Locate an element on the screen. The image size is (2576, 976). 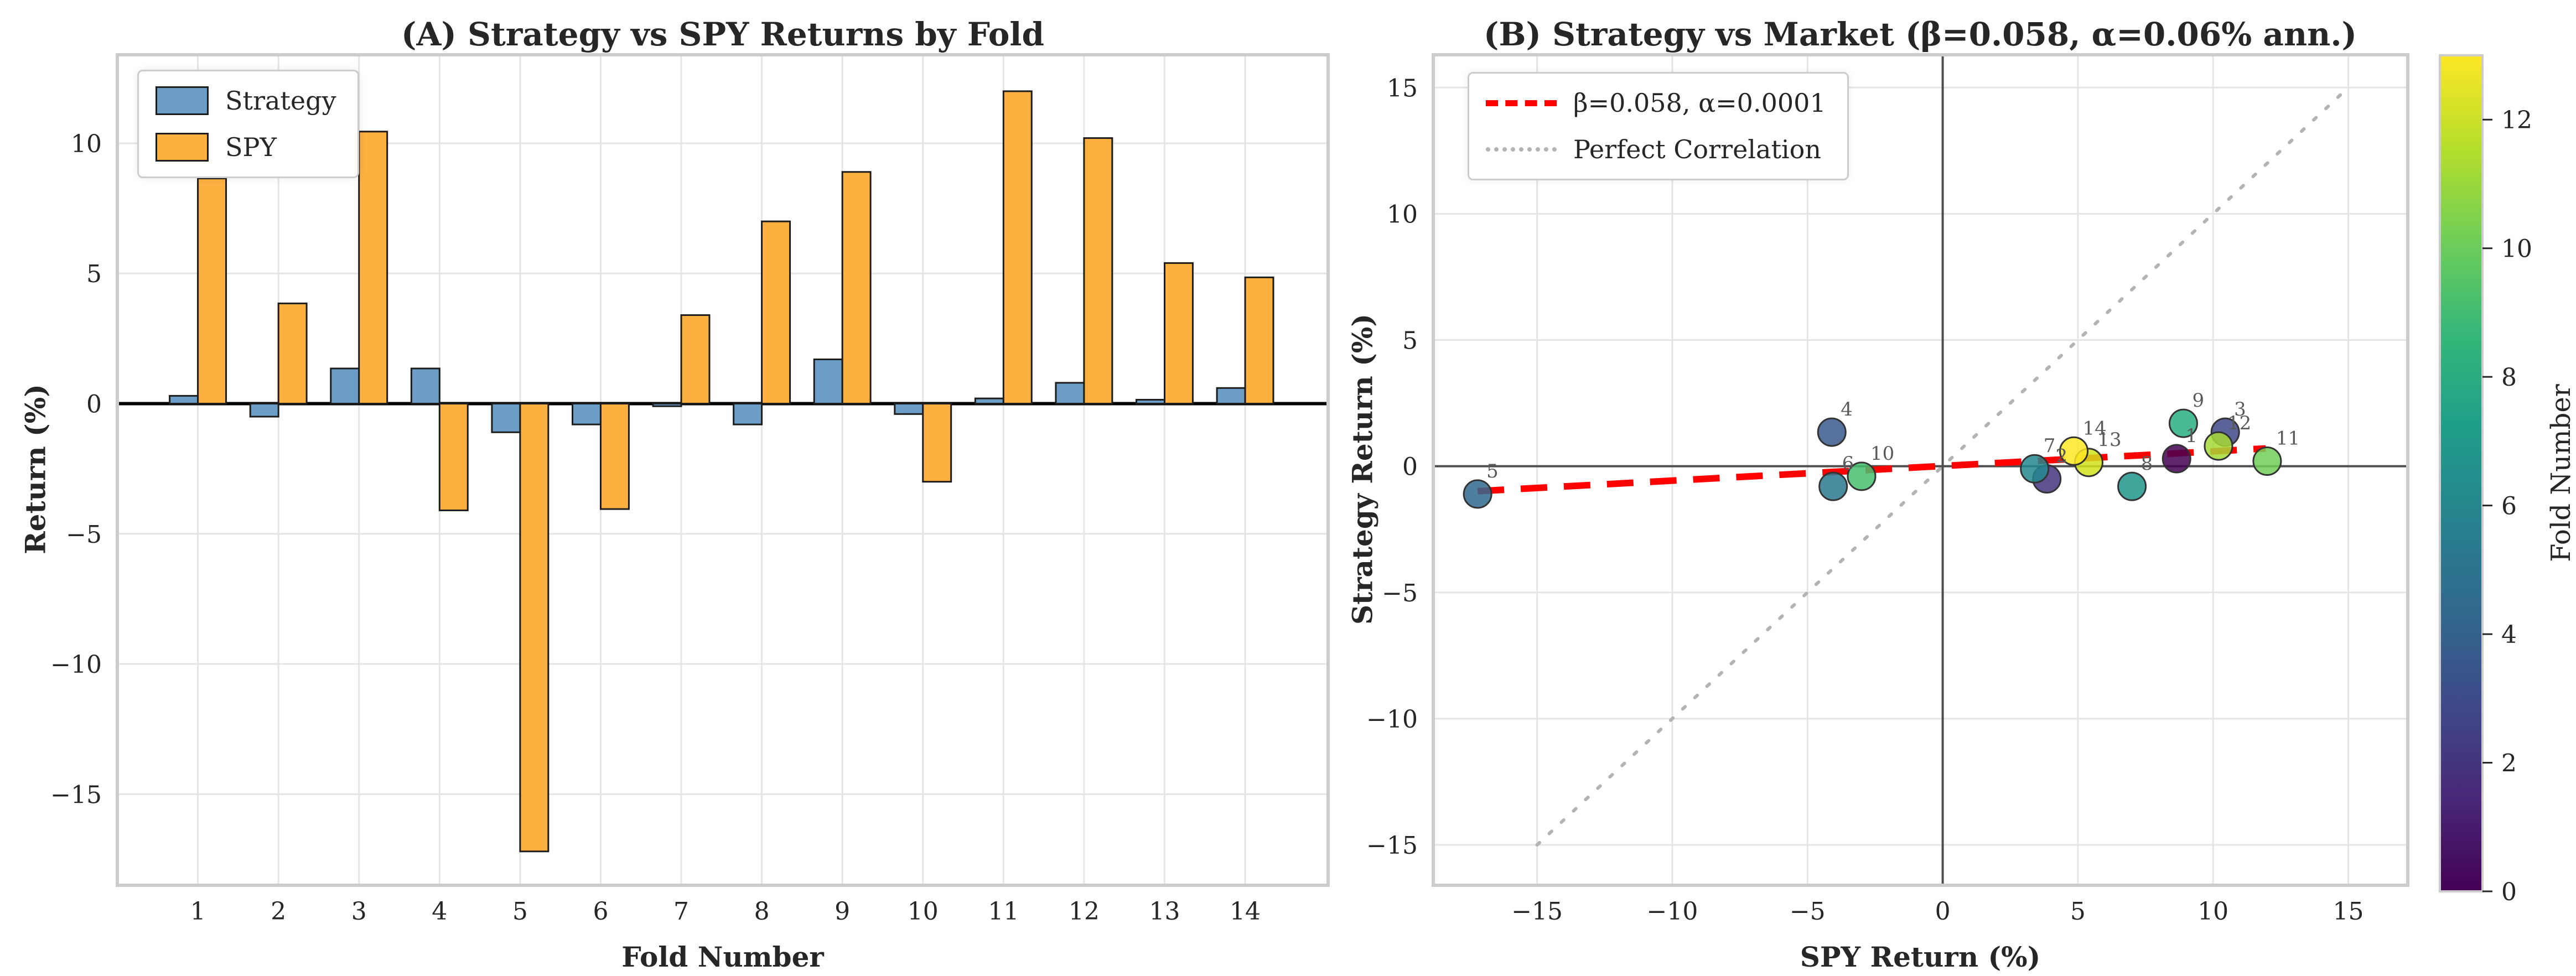
colorbar-label: Fold Number is located at coordinates (2561, 473).